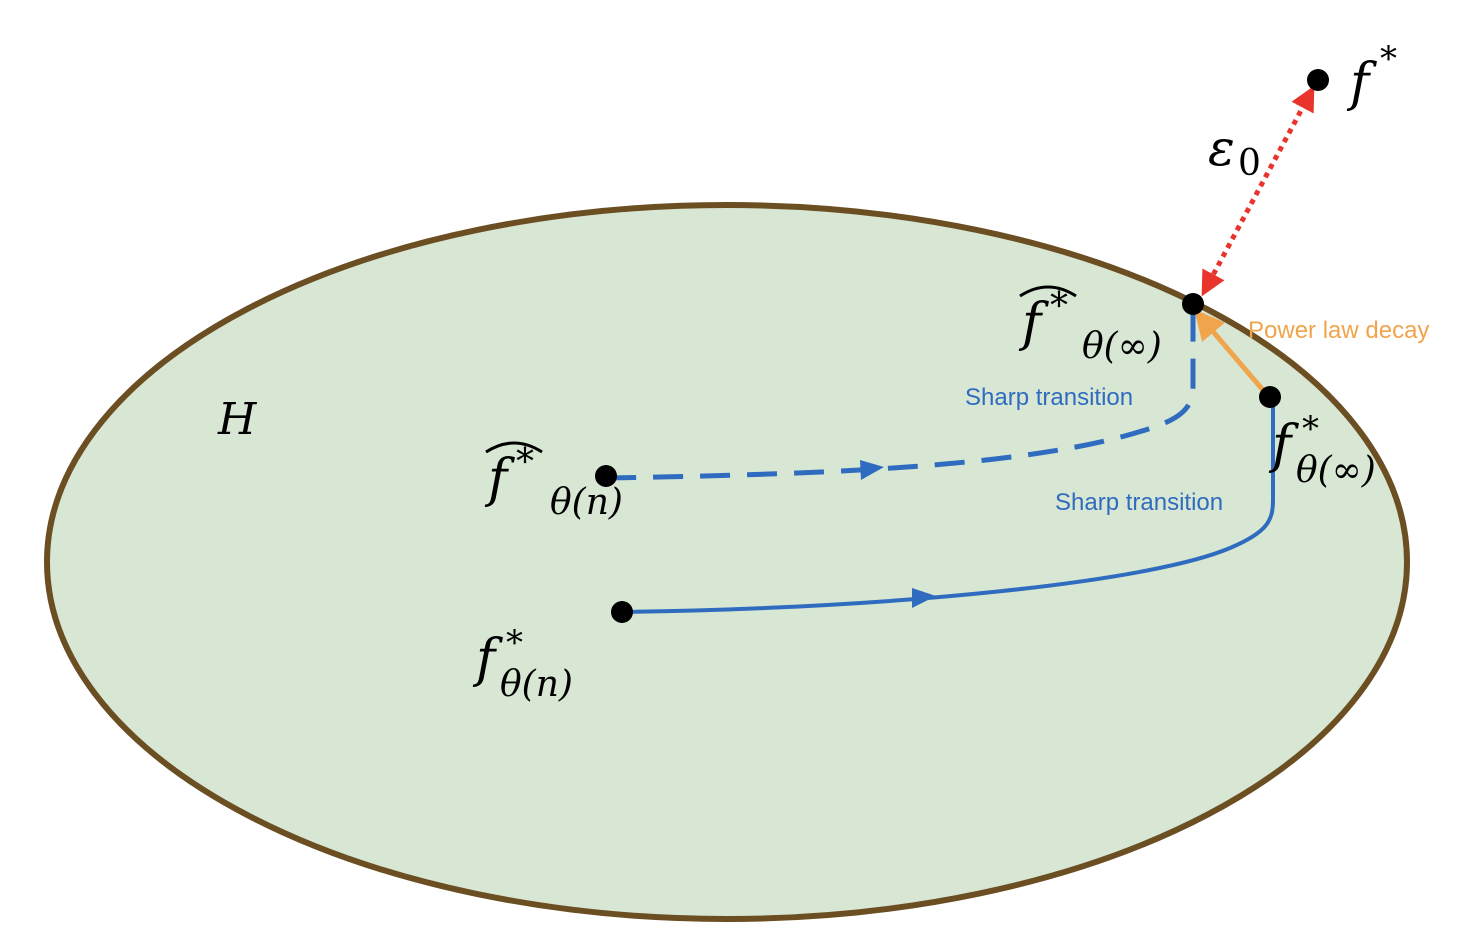 The width and height of the screenshot is (1468, 950). What do you see at coordinates (924, 598) in the screenshot?
I see `solid-trajectory-arrowhead` at bounding box center [924, 598].